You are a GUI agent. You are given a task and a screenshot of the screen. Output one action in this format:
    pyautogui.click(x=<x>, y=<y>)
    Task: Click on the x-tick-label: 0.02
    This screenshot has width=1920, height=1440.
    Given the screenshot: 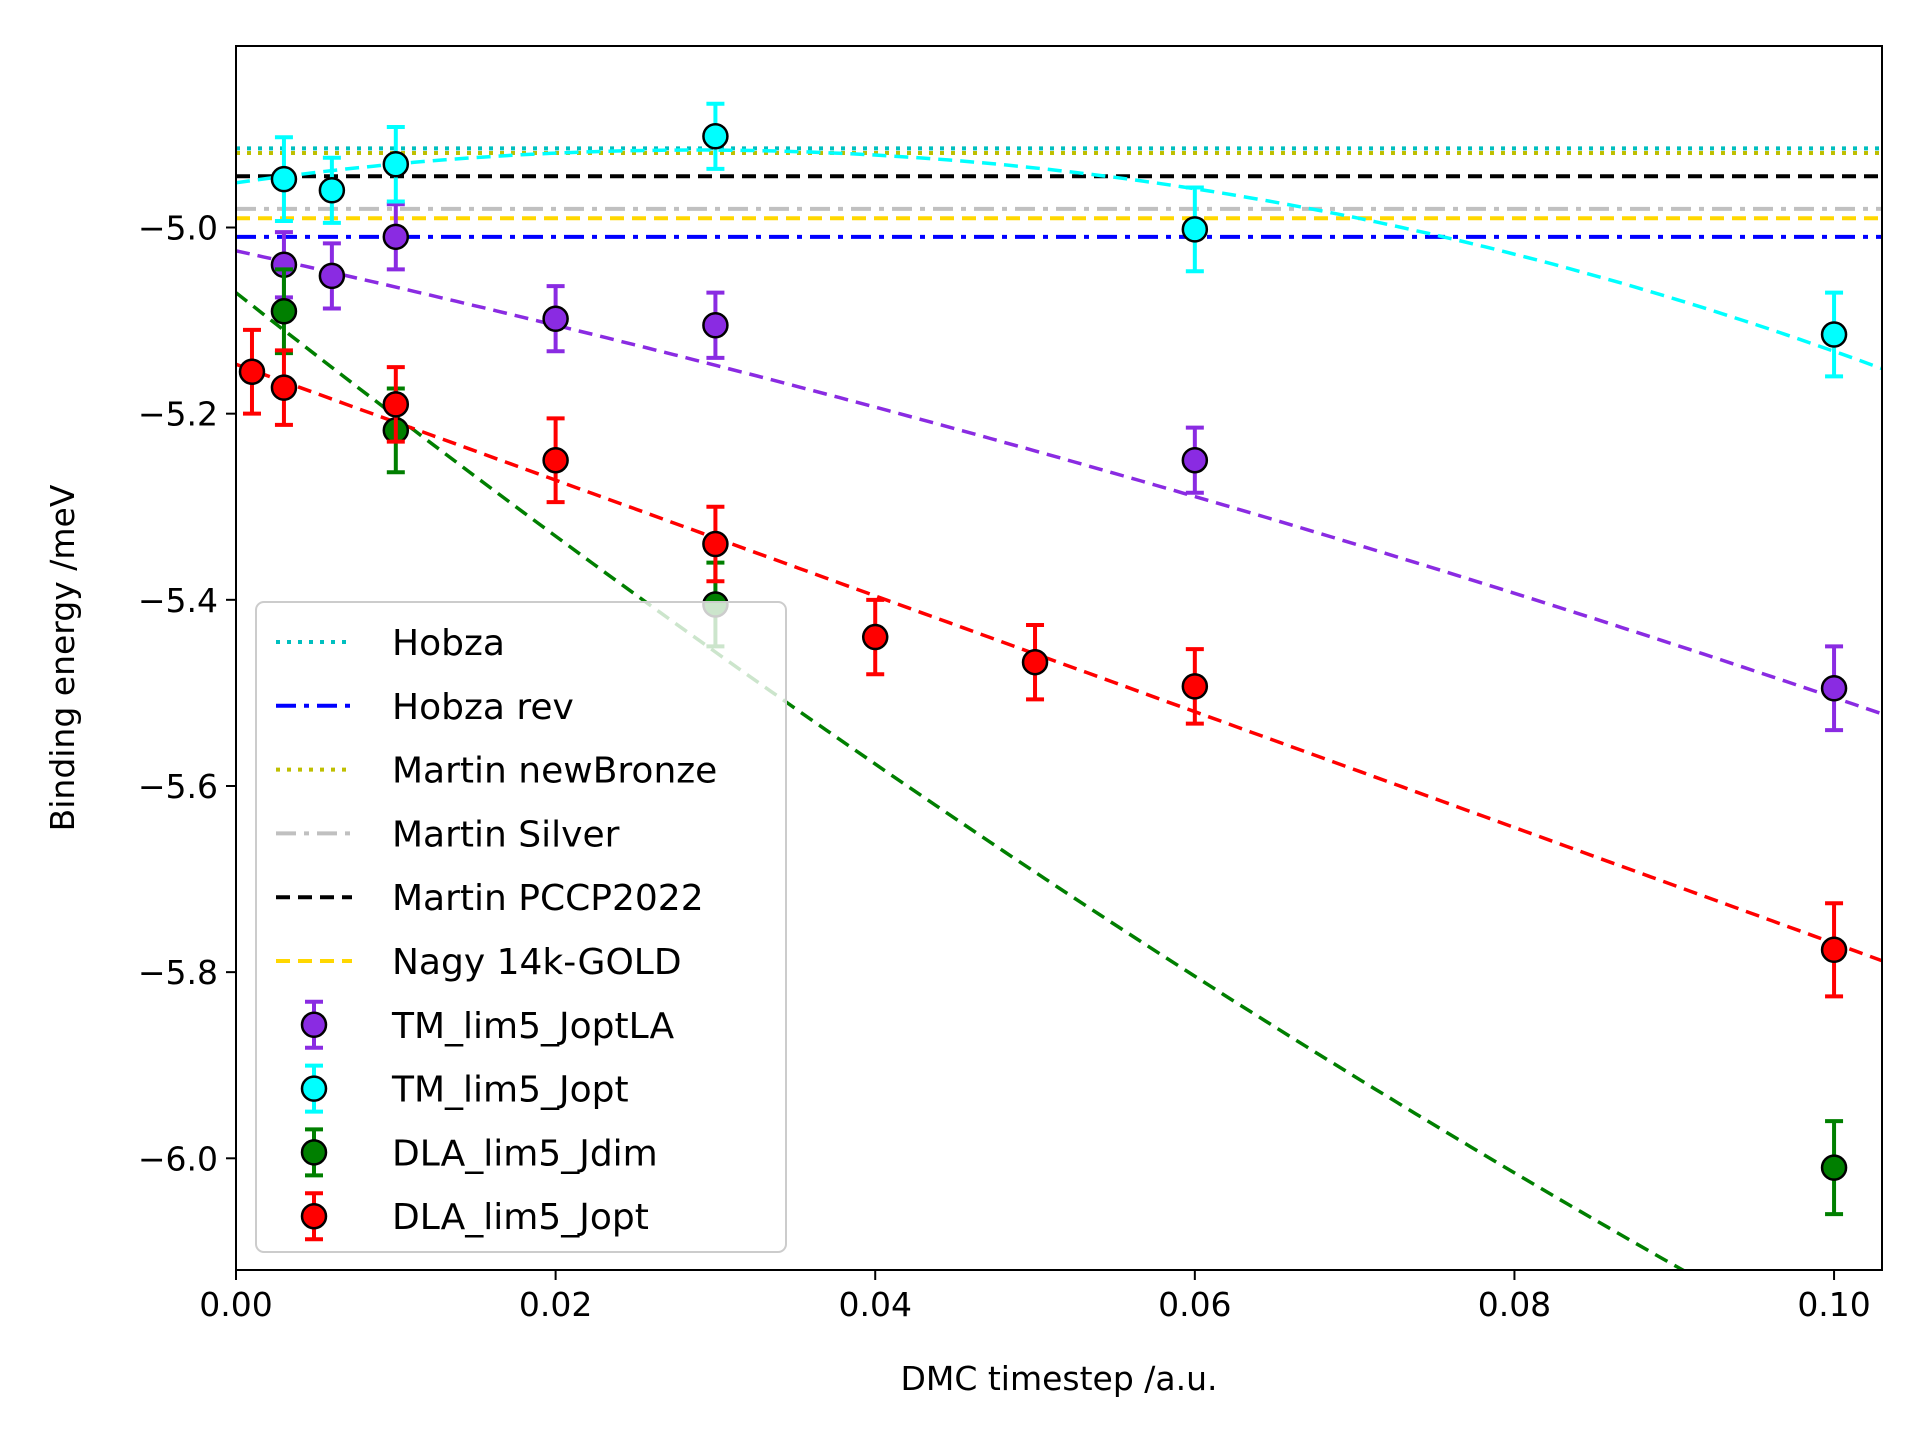 What is the action you would take?
    pyautogui.click(x=555, y=1304)
    